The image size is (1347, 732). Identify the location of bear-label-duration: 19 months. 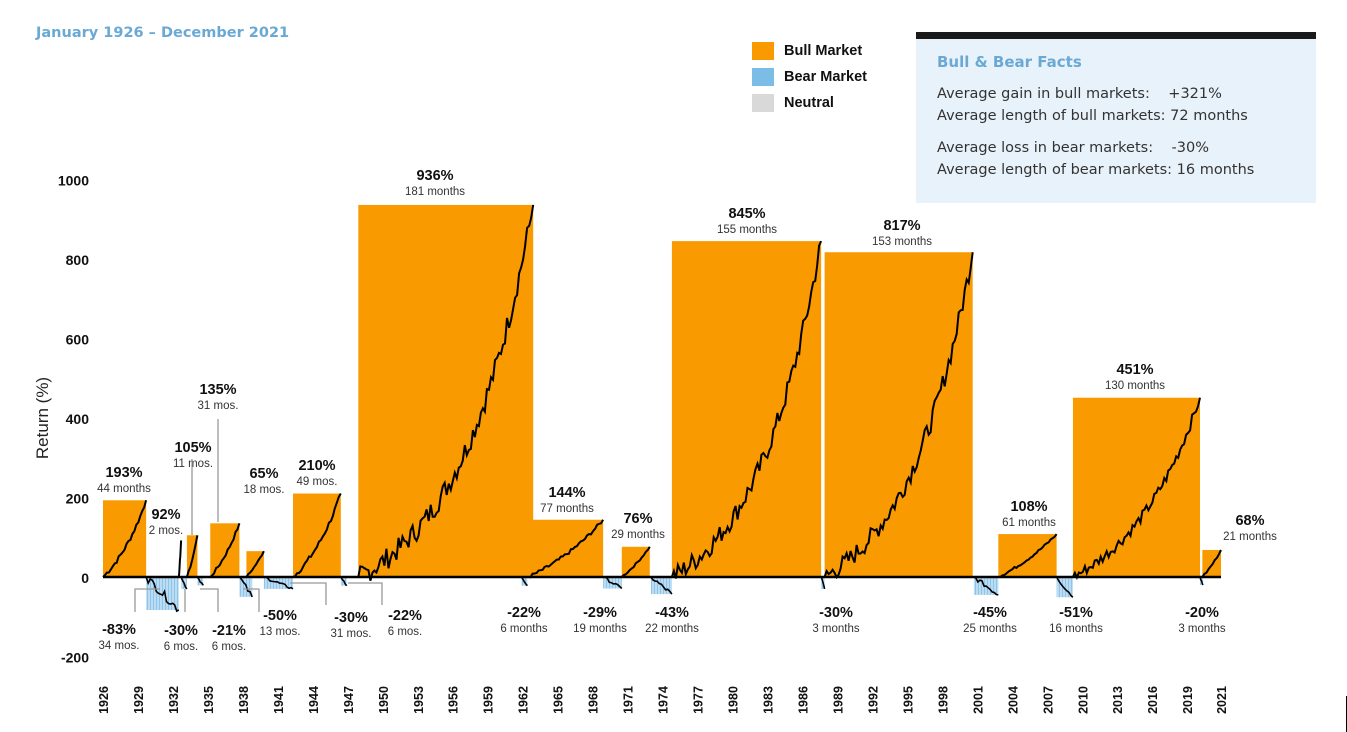
(600, 629).